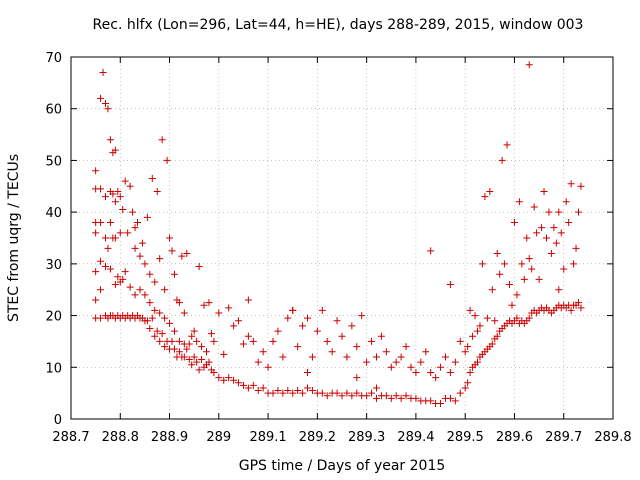 Image resolution: width=640 pixels, height=480 pixels. I want to click on x-tick-label: 288.8, so click(120, 437).